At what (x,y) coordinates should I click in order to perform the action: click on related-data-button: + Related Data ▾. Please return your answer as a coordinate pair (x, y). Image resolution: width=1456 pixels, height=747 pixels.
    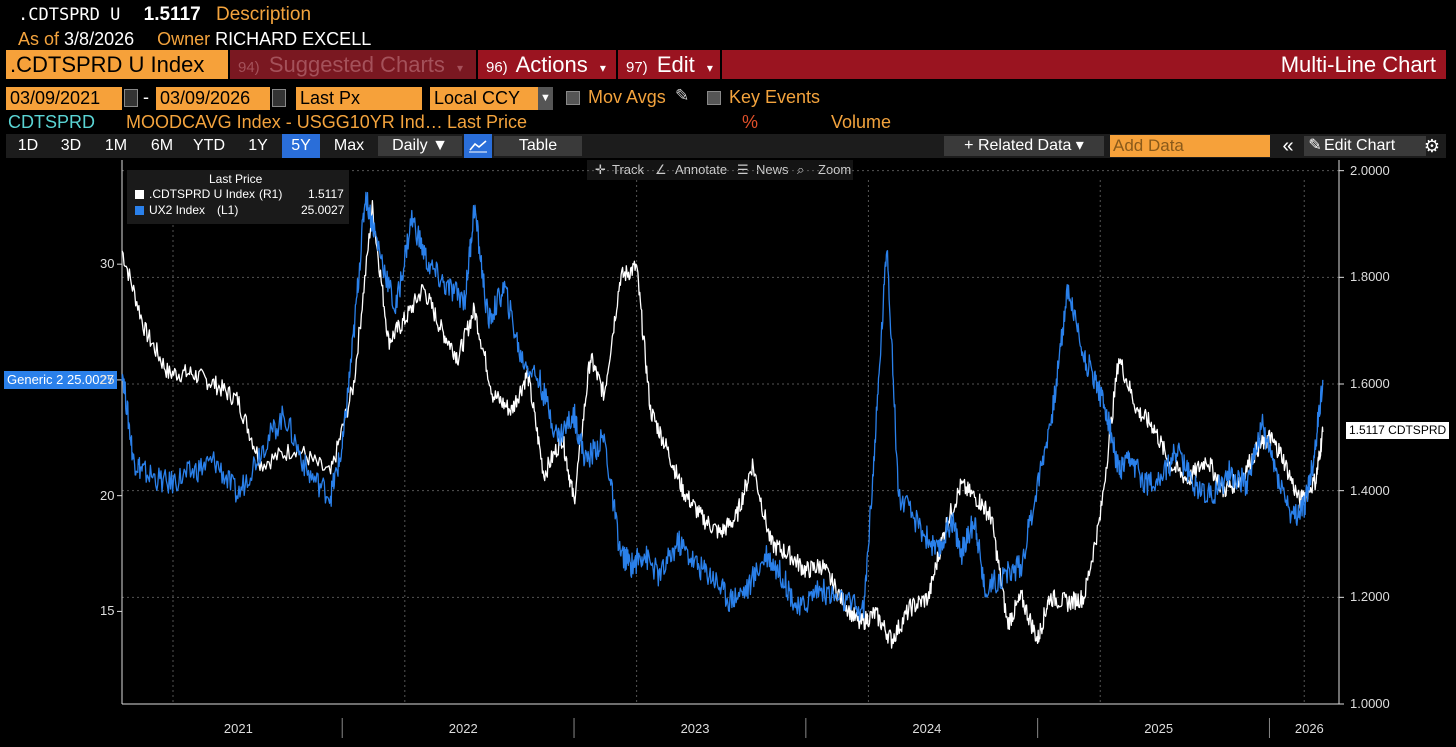
    Looking at the image, I should click on (1024, 145).